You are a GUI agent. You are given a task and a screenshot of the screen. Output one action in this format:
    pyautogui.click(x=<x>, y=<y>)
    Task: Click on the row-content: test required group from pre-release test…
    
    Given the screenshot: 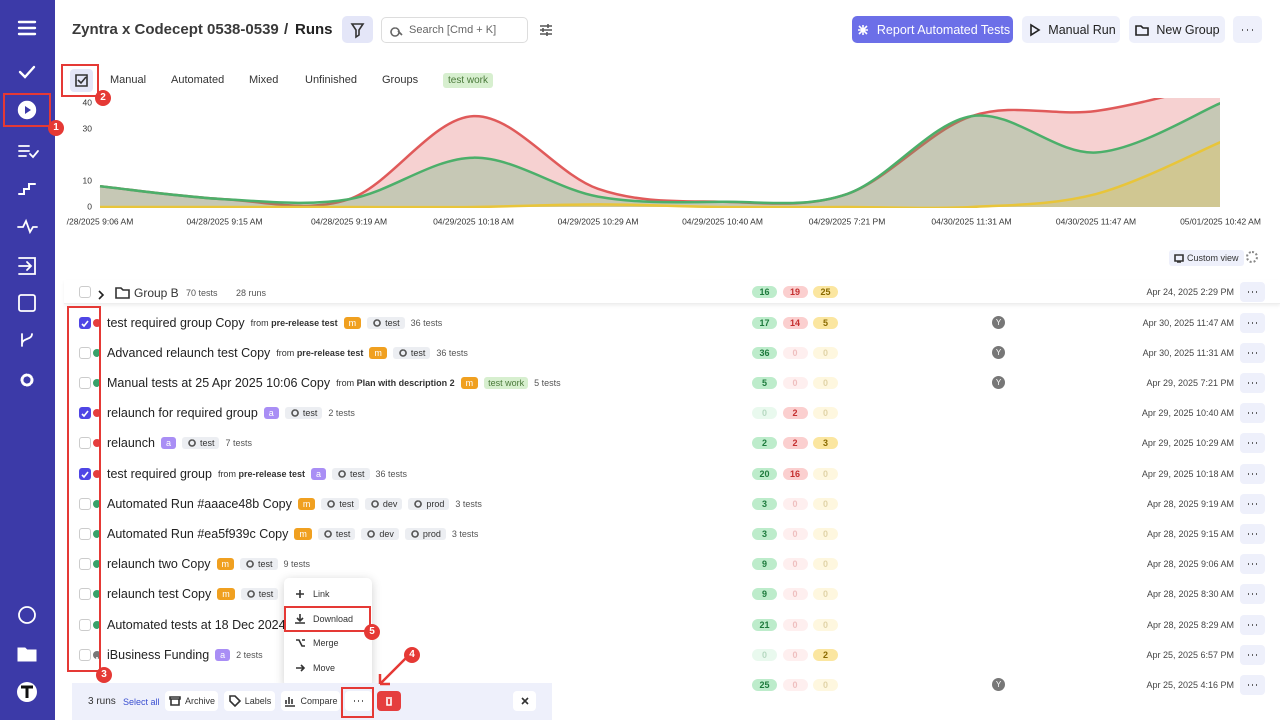 What is the action you would take?
    pyautogui.click(x=257, y=474)
    